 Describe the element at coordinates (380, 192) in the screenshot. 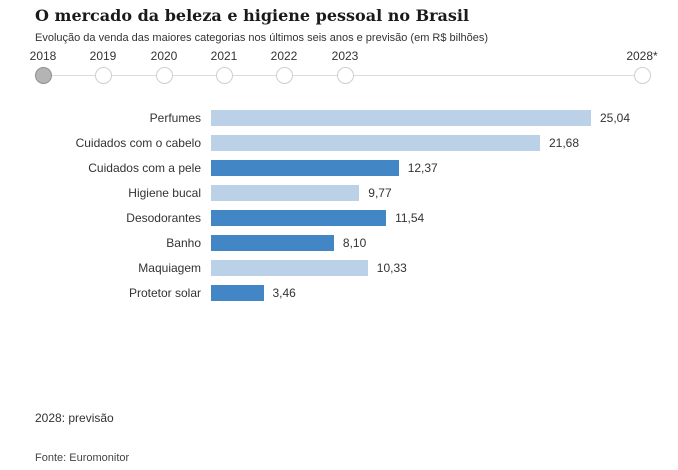

I see `value-label: 9,77` at that location.